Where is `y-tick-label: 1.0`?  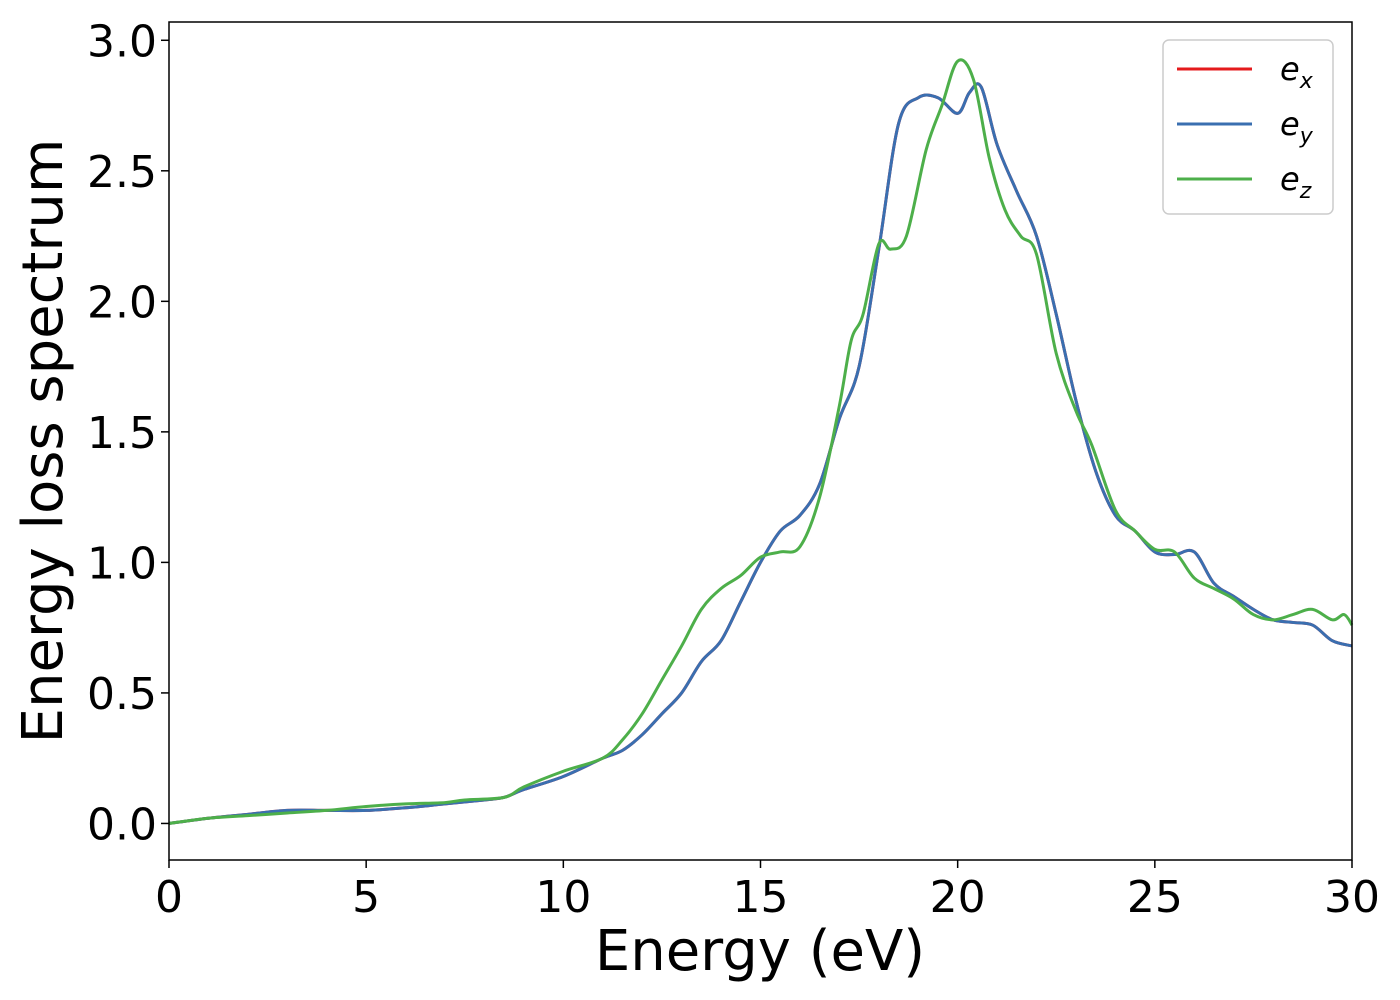
y-tick-label: 1.0 is located at coordinates (122, 563).